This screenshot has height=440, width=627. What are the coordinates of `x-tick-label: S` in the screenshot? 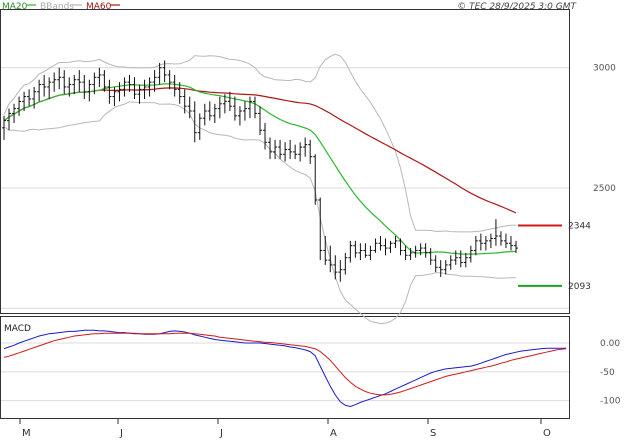 It's located at (433, 433).